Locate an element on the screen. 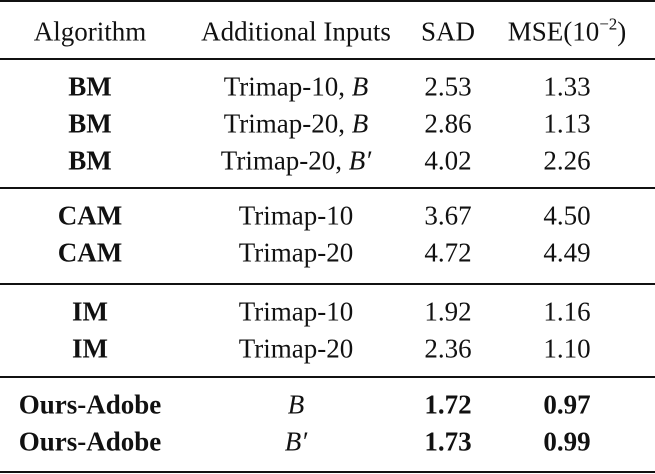  mse-cell: 4.49 is located at coordinates (567, 252).